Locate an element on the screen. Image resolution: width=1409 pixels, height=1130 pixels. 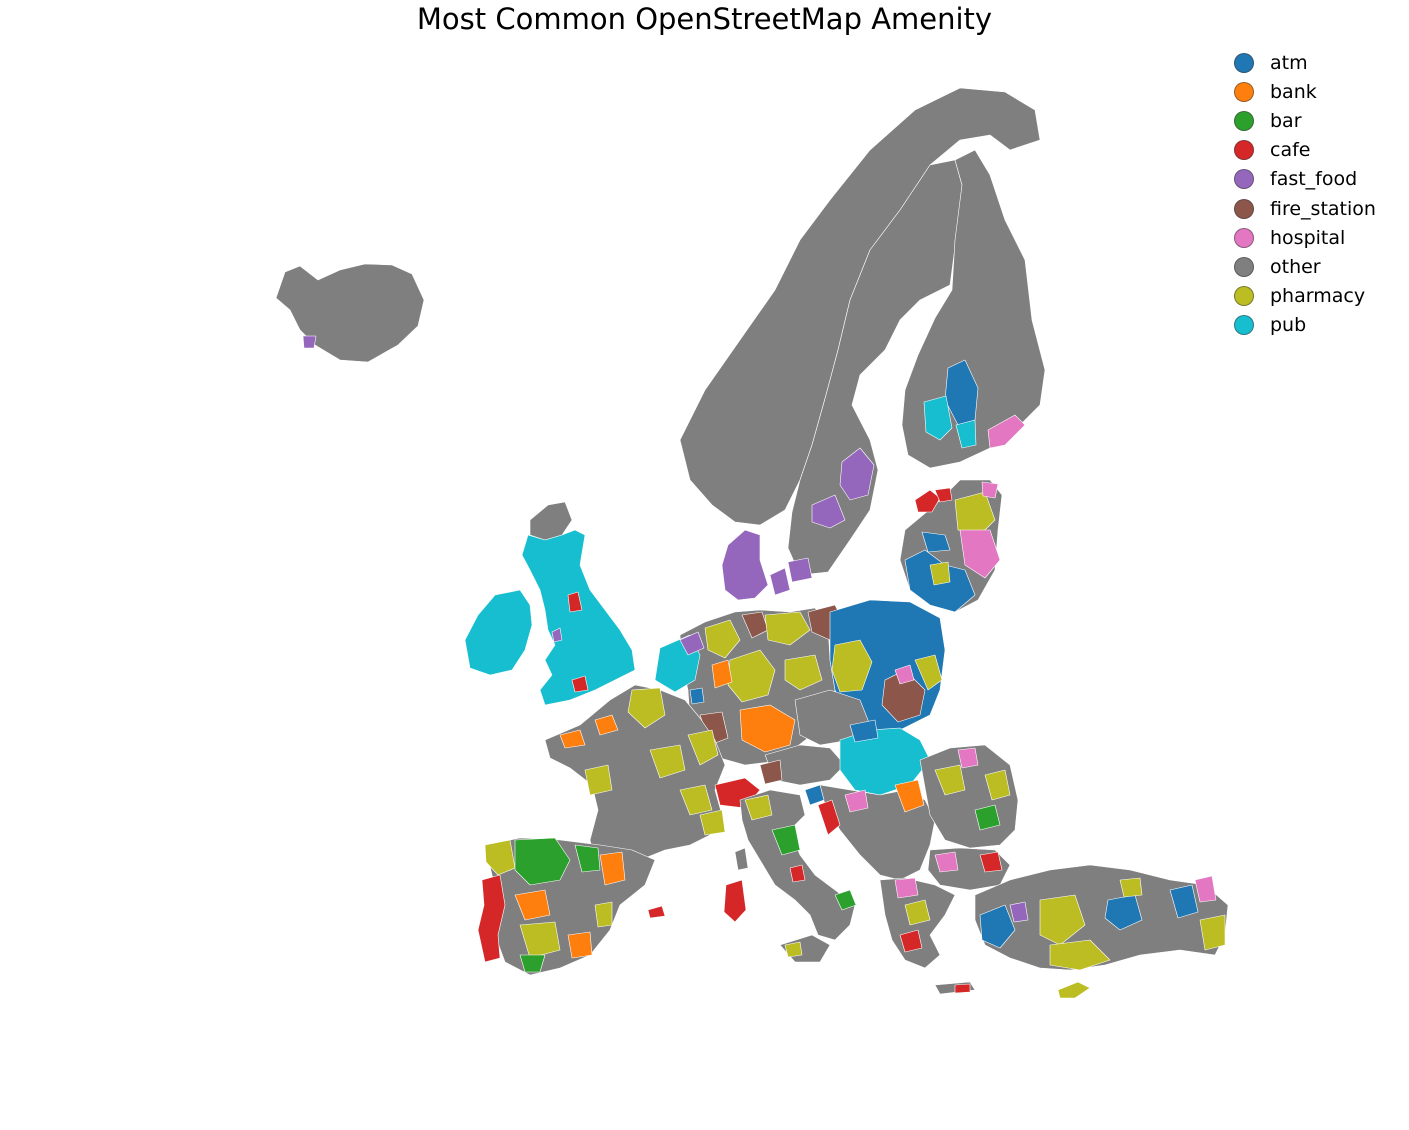
region-france-normandy is located at coordinates (606, 725).